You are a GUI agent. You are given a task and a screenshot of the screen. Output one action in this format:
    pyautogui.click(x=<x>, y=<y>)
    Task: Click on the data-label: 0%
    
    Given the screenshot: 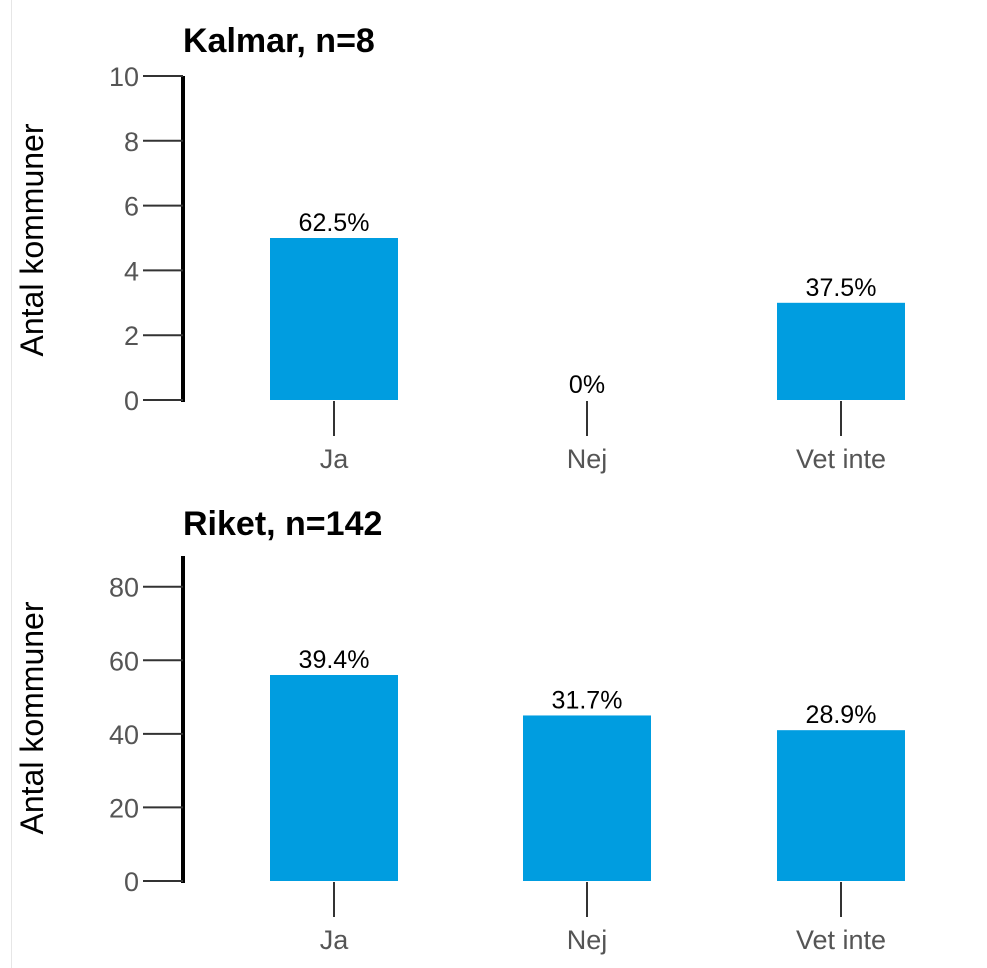 What is the action you would take?
    pyautogui.click(x=587, y=385)
    